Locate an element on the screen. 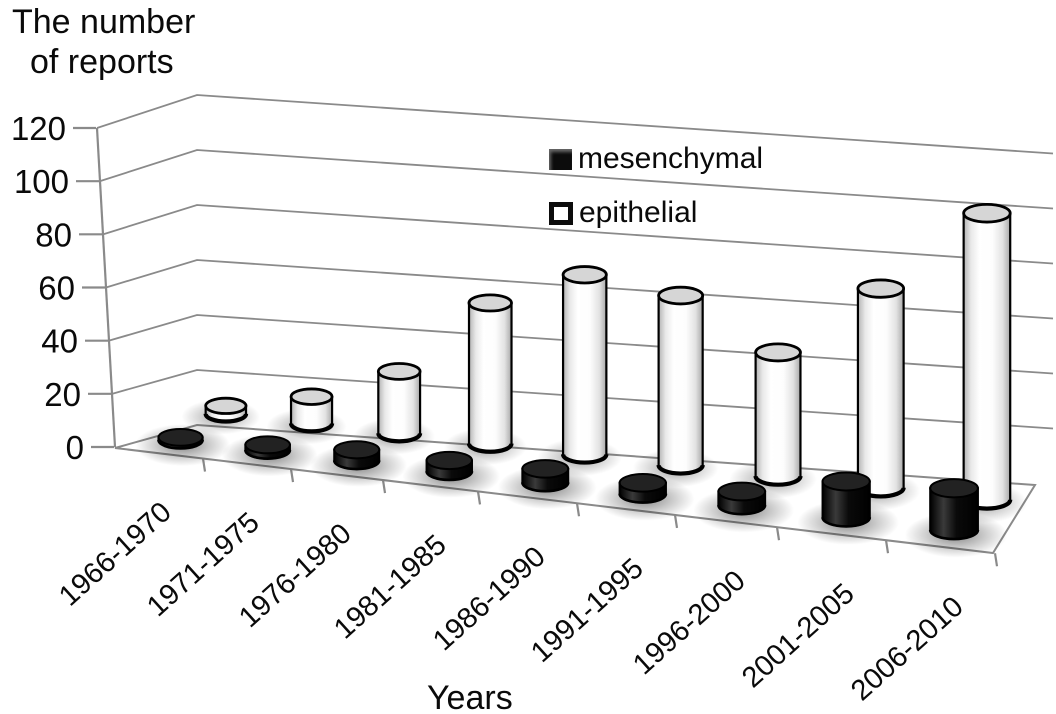  bar-mesenchymal-1996-2000 is located at coordinates (742, 498).